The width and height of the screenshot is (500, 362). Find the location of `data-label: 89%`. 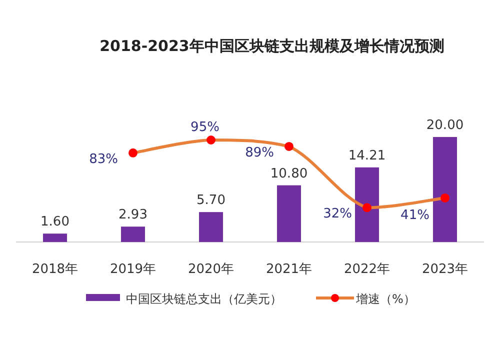

data-label: 89% is located at coordinates (259, 152).